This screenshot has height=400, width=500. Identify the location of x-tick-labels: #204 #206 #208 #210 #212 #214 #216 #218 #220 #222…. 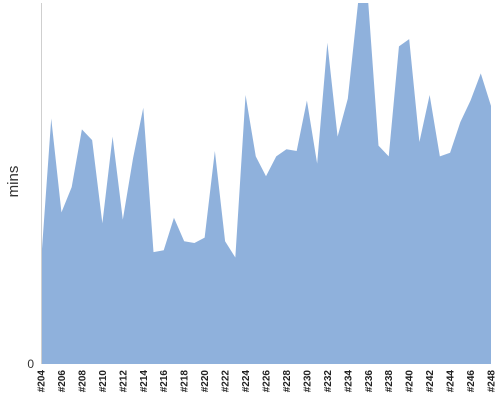
(267, 381).